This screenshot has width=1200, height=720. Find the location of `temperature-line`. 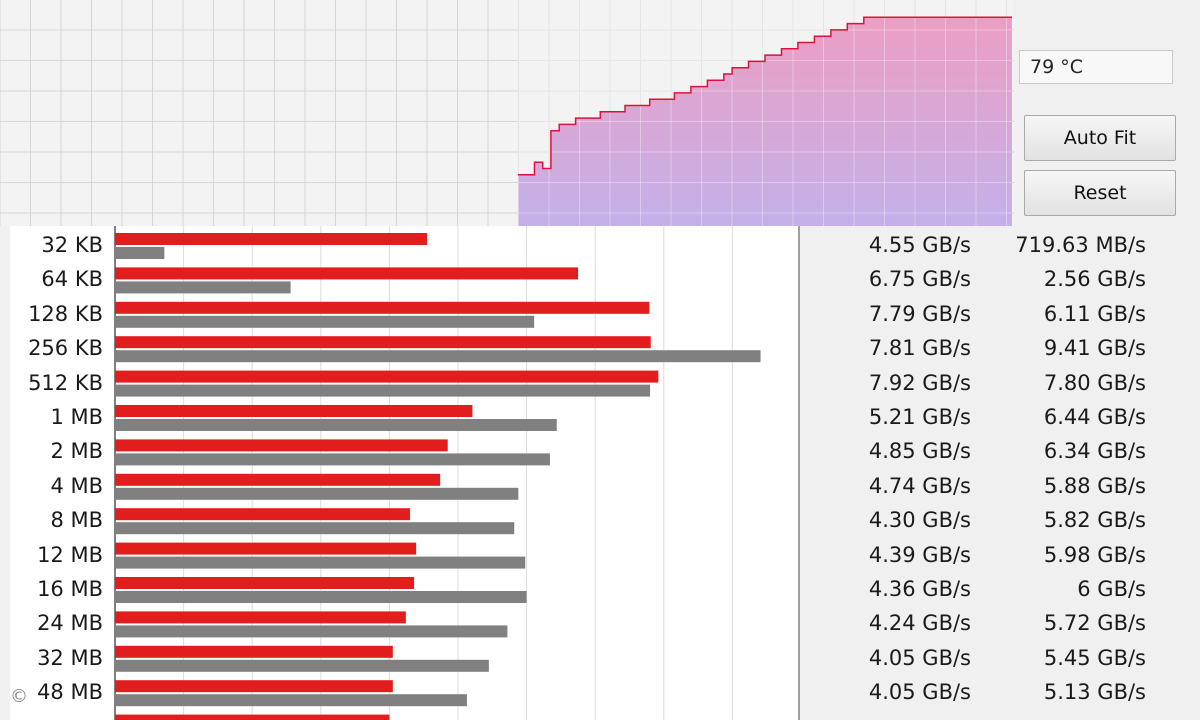

temperature-line is located at coordinates (765, 96).